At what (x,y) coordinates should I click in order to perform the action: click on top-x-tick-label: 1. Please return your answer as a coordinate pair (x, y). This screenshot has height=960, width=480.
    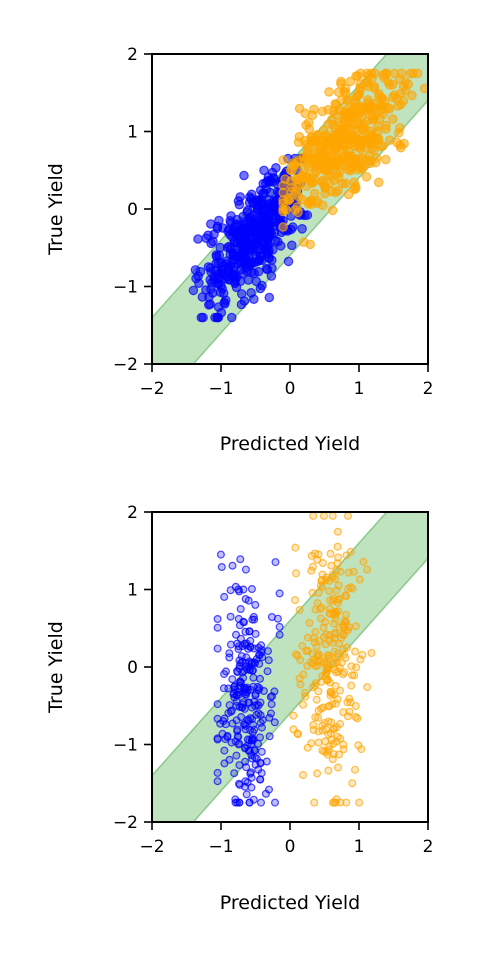
    Looking at the image, I should click on (359, 389).